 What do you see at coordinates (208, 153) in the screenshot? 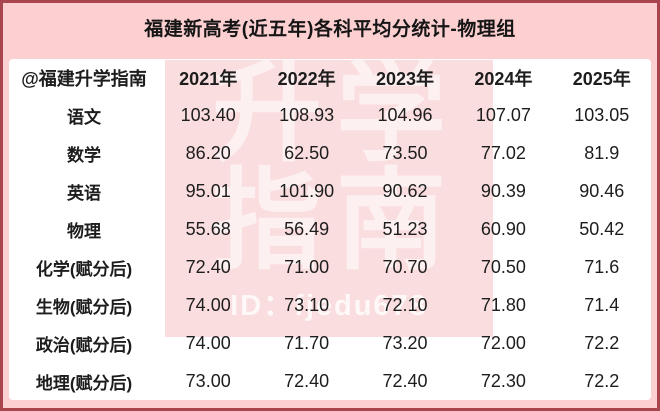
I see `table-cell: 86.20` at bounding box center [208, 153].